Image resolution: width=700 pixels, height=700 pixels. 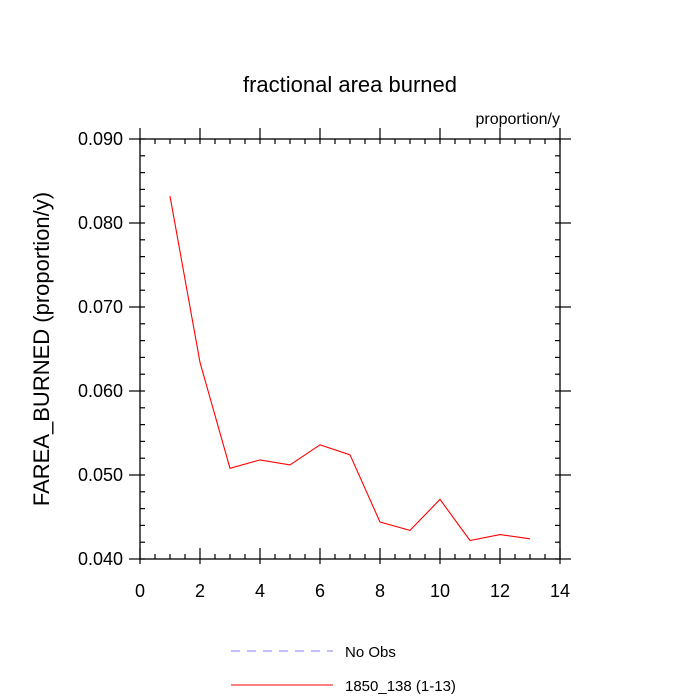 I want to click on y-tick-label: 0.040, so click(x=100, y=559).